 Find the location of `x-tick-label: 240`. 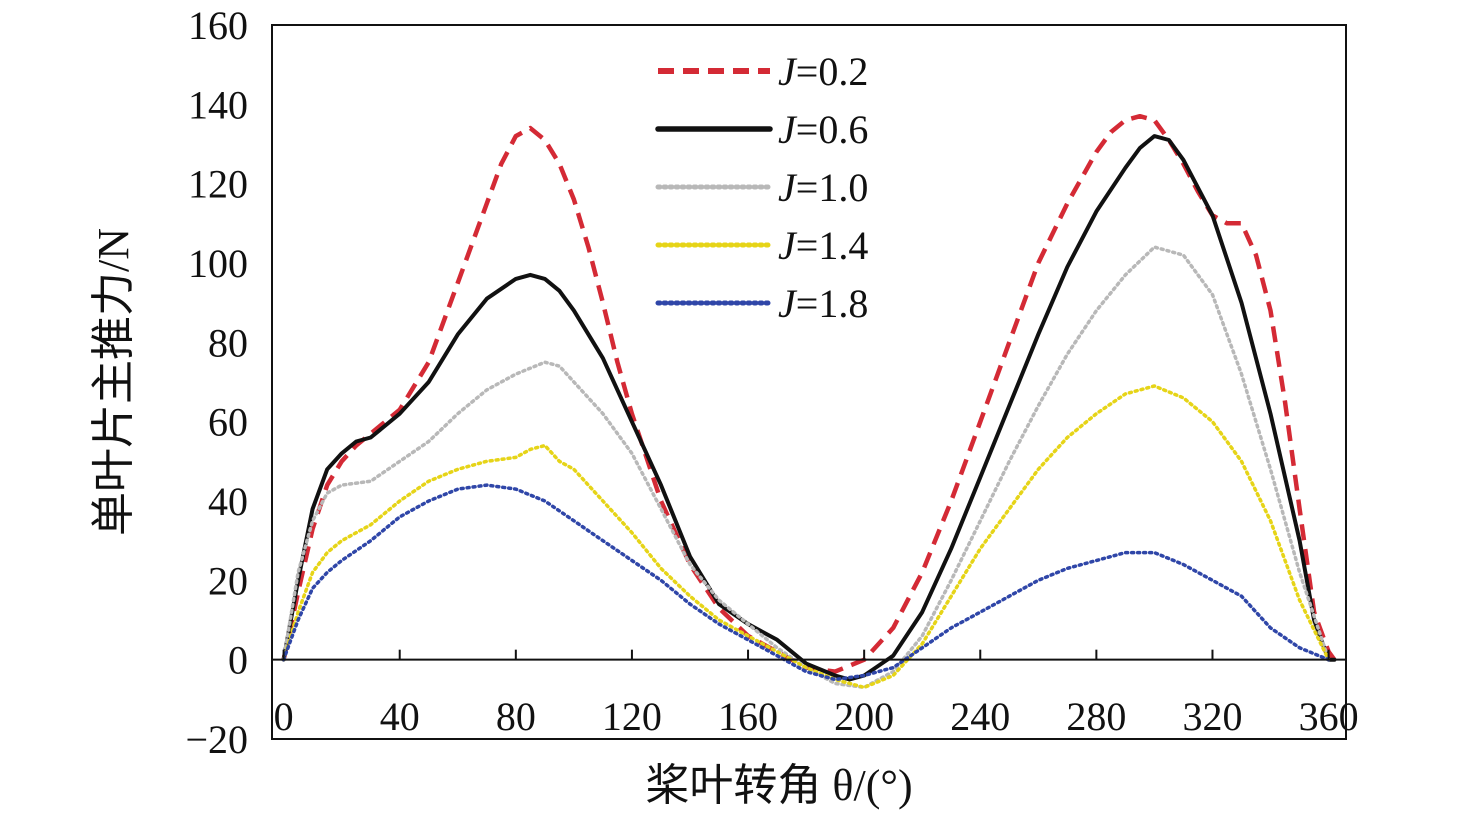

x-tick-label: 240 is located at coordinates (980, 716).